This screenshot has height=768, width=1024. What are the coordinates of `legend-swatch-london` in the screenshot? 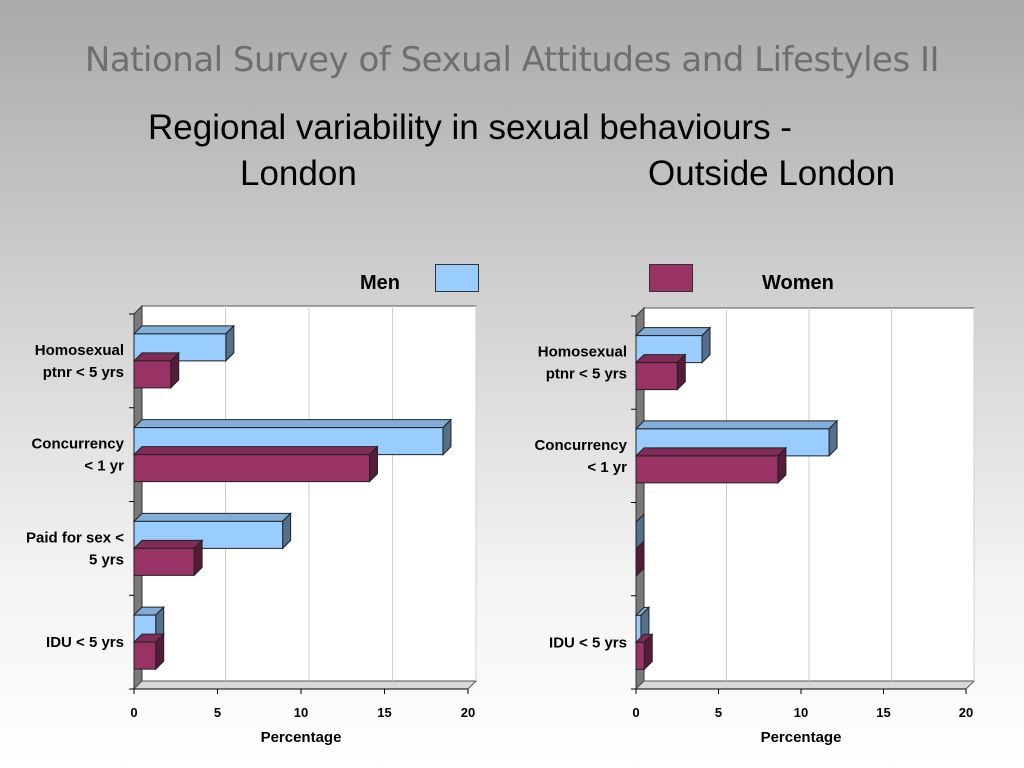 It's located at (457, 278).